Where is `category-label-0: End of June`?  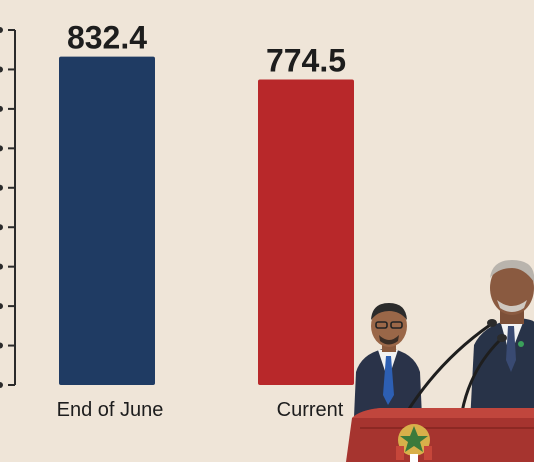 category-label-0: End of June is located at coordinates (110, 410).